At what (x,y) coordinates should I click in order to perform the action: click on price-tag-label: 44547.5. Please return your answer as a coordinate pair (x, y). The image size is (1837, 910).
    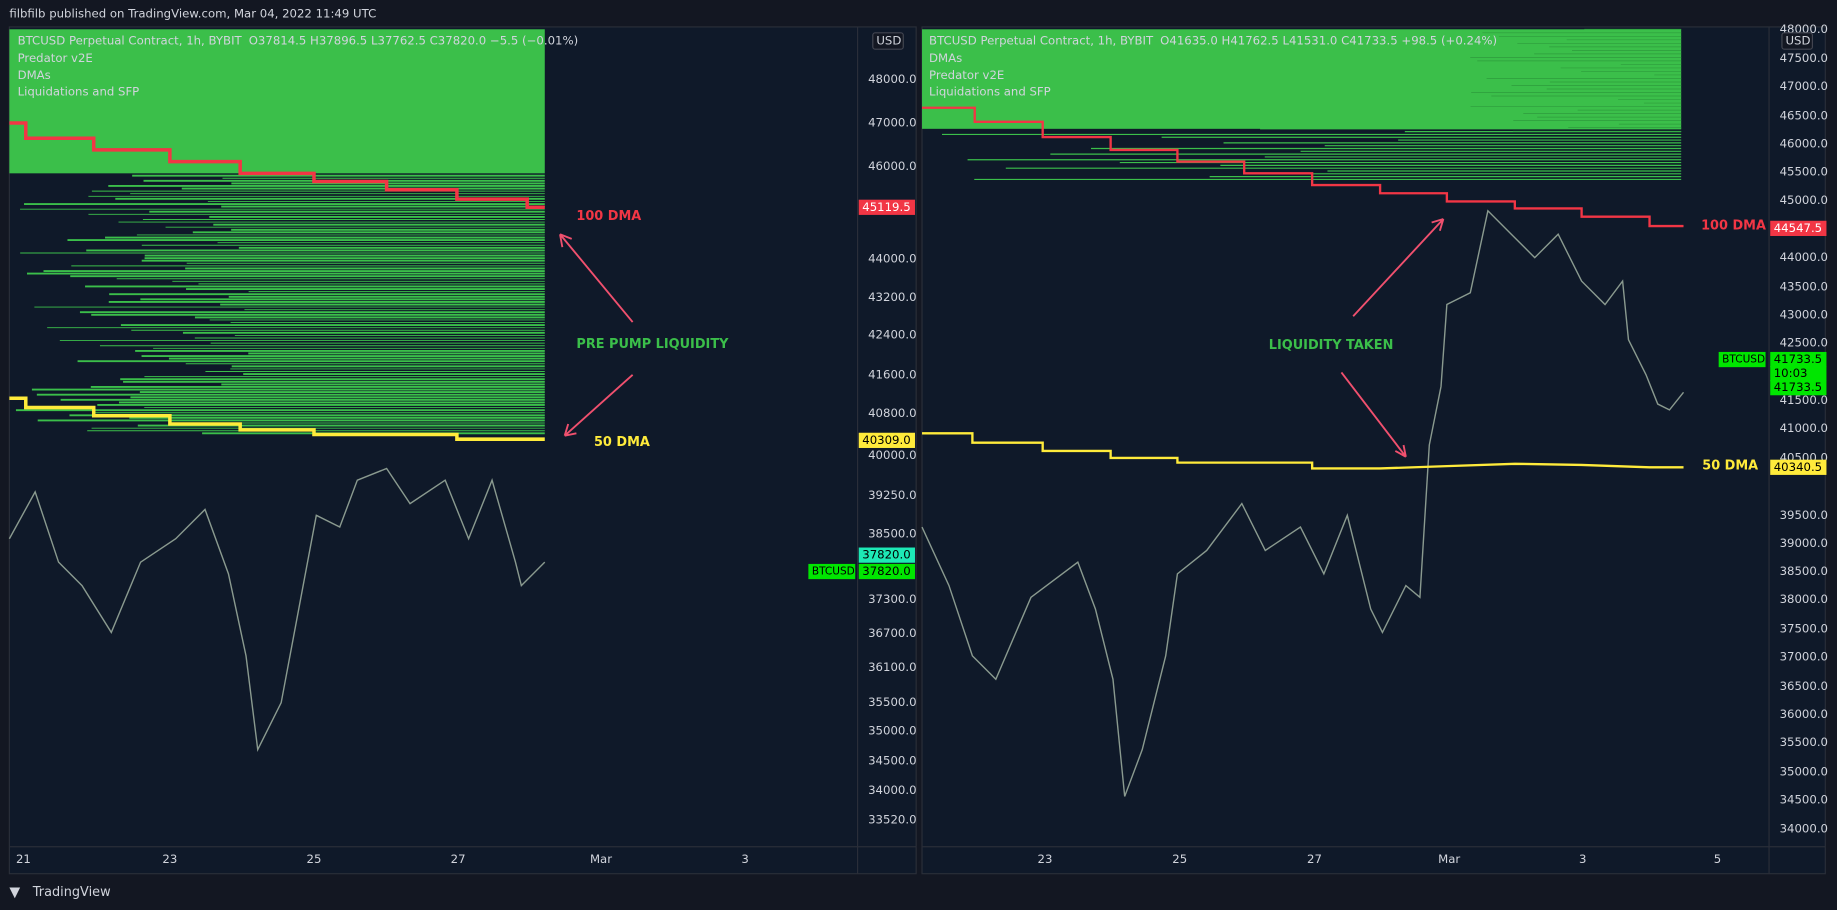
    Looking at the image, I should click on (1798, 228).